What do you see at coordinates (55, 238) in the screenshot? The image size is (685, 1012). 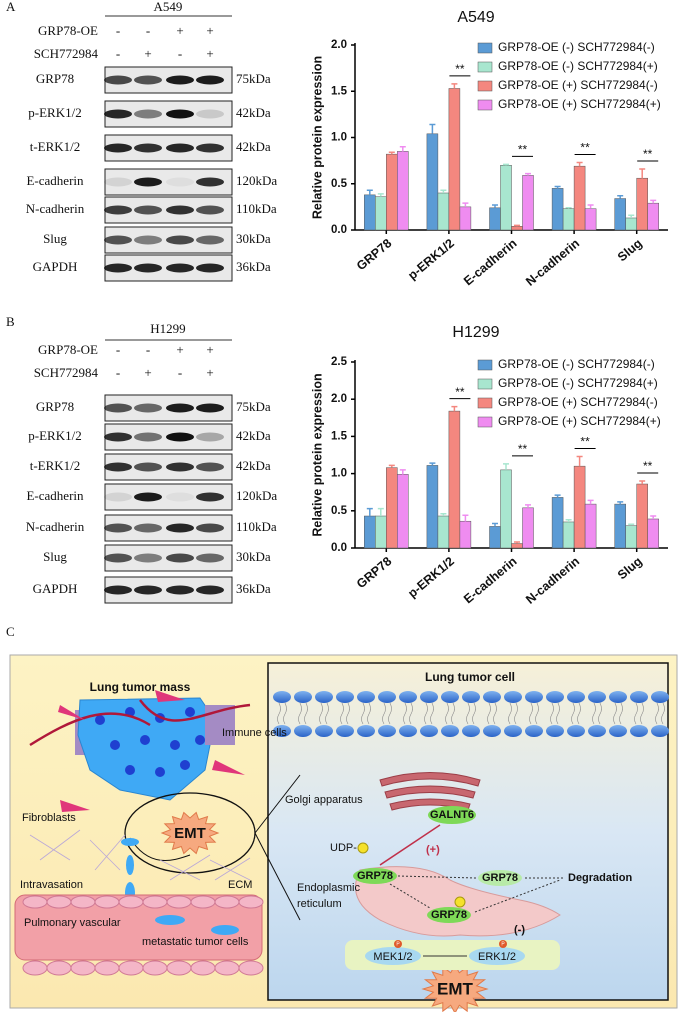 I see `protein-label: Slug` at bounding box center [55, 238].